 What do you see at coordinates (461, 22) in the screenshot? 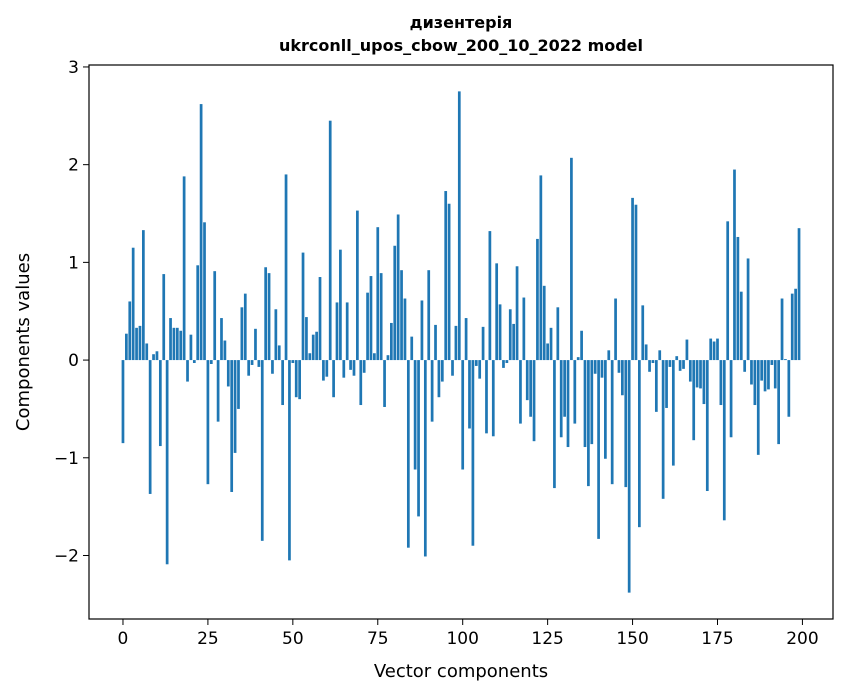
I see `chart-title-line1: дизентерія` at bounding box center [461, 22].